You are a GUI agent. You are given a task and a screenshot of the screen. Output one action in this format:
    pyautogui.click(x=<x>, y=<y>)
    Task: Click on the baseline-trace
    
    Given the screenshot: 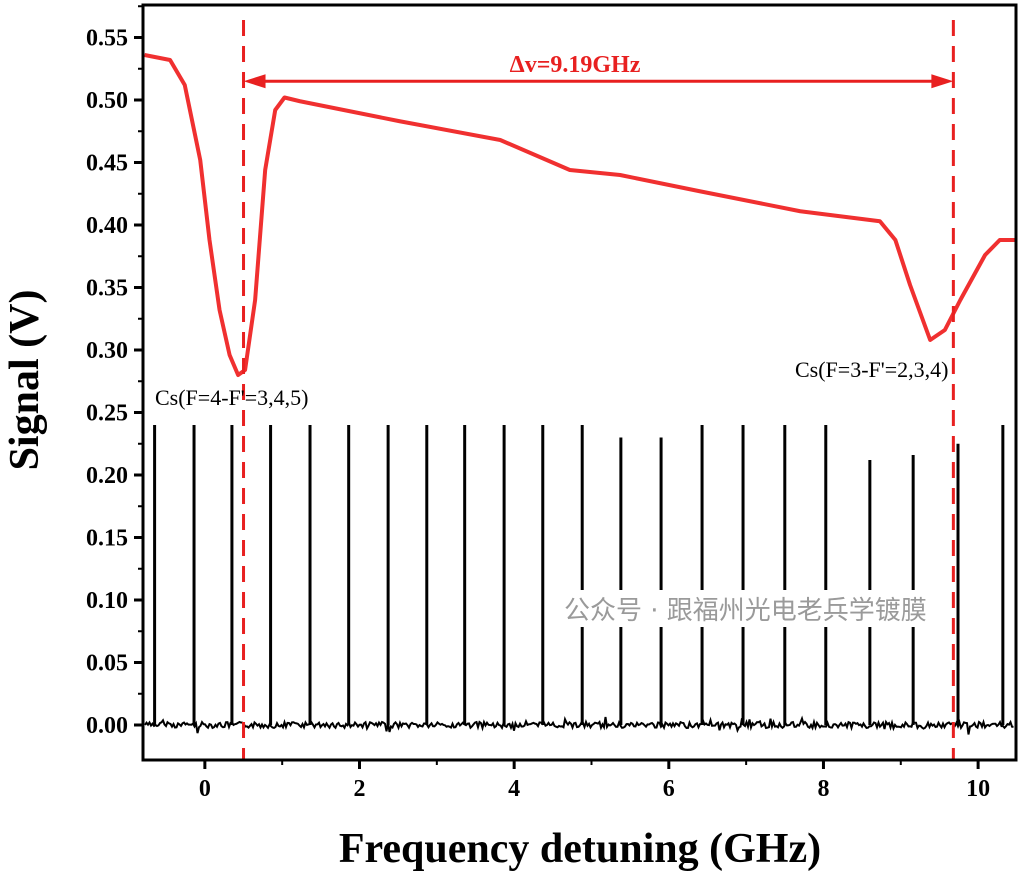 What is the action you would take?
    pyautogui.click(x=579, y=725)
    